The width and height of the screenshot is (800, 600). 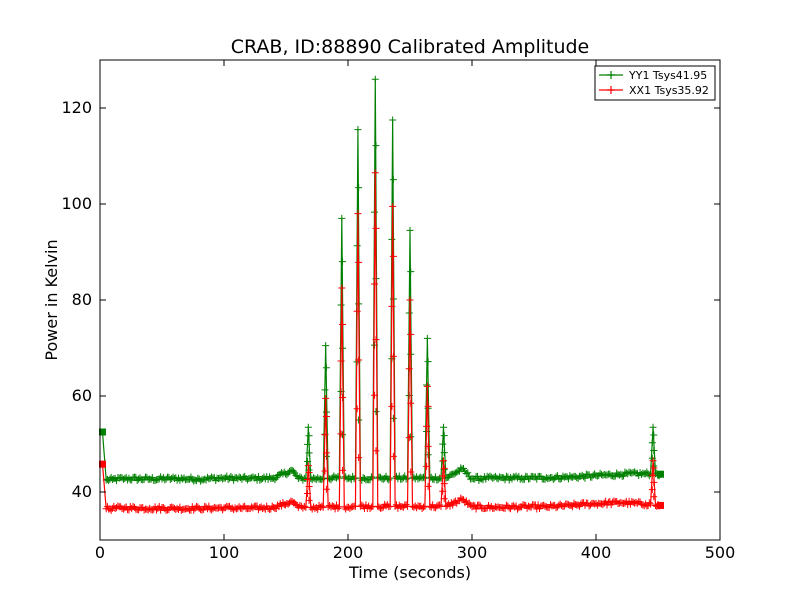 I want to click on legend-box, so click(x=655, y=83).